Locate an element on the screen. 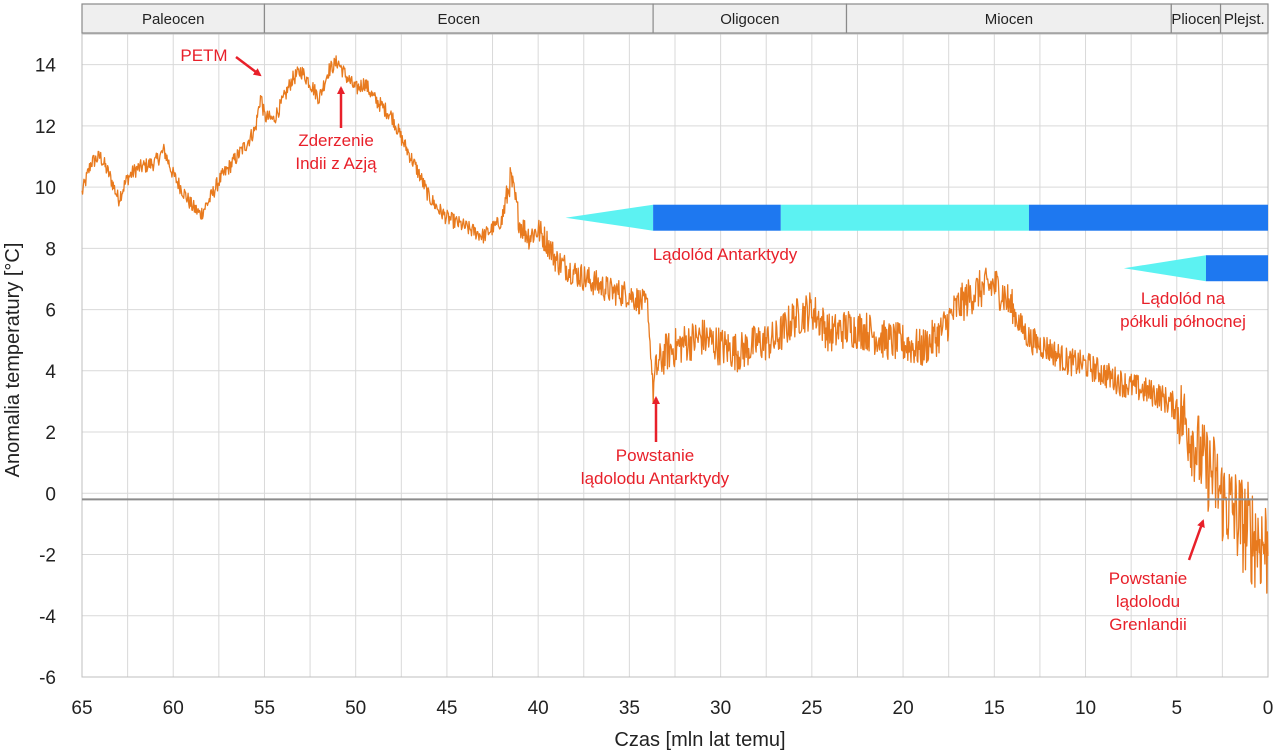 The height and width of the screenshot is (754, 1280). y-tick-label: 4 is located at coordinates (50, 372).